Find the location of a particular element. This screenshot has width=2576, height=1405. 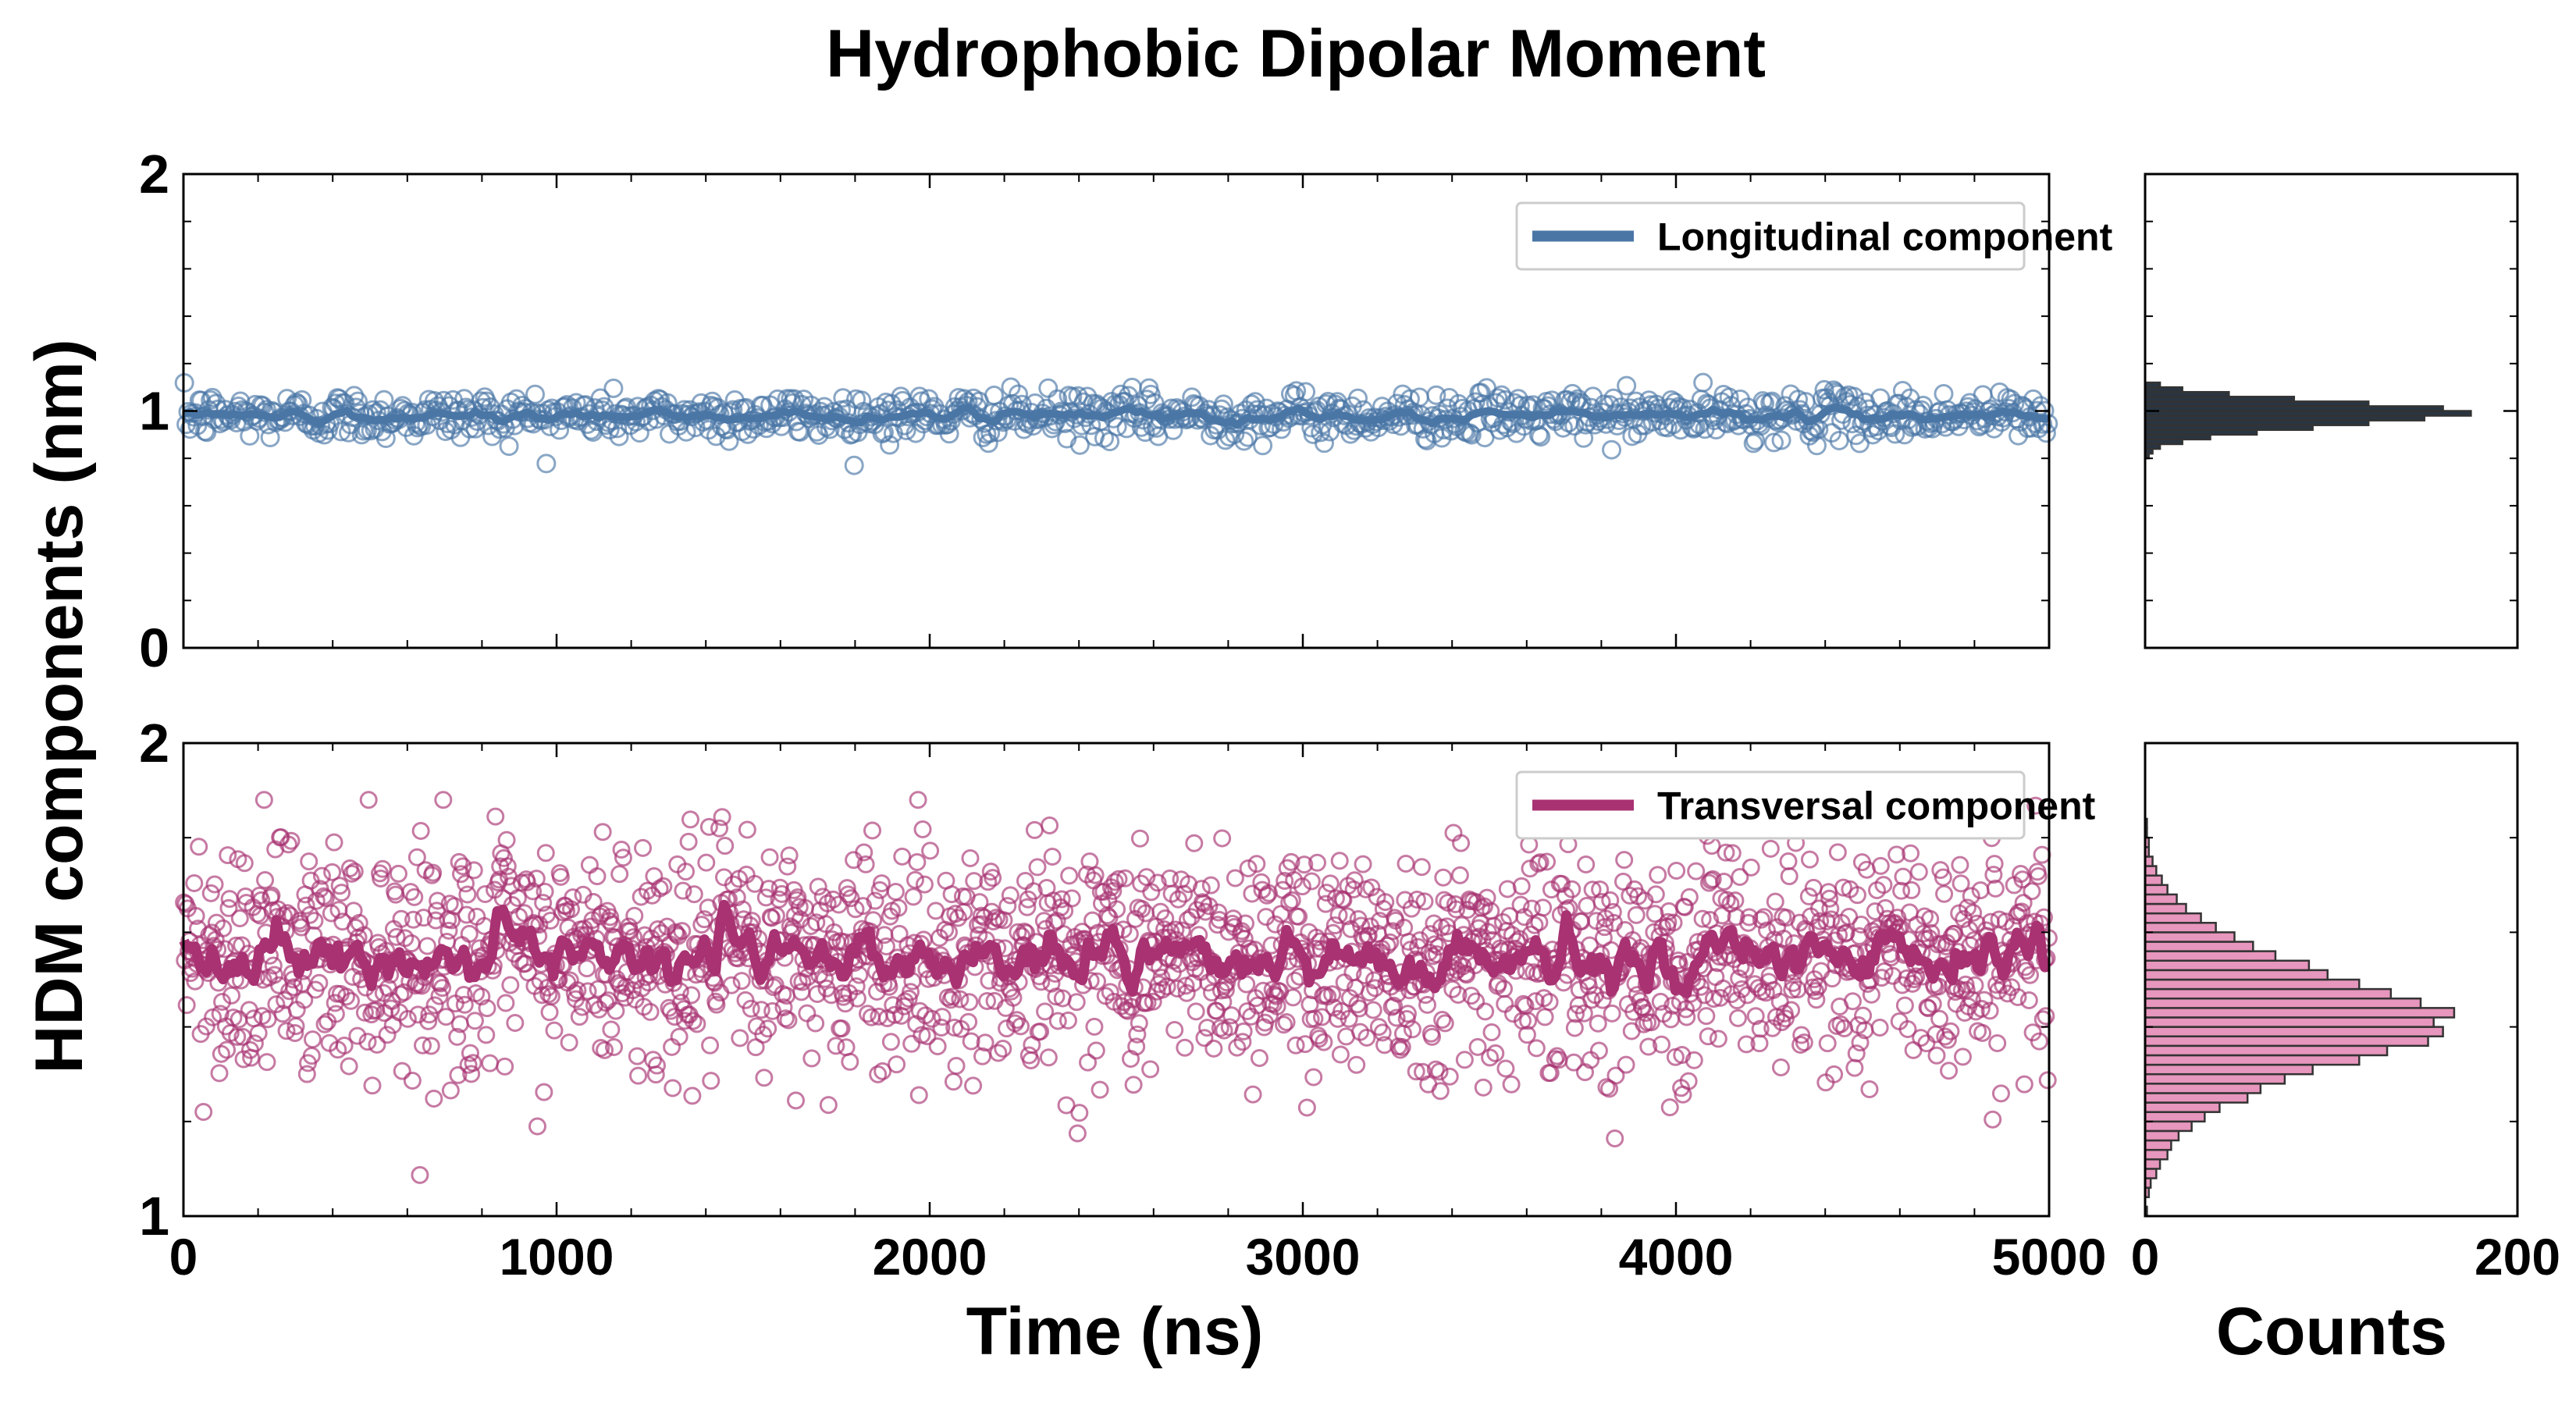

bottom-xtick-label: 2000 is located at coordinates (930, 1257).